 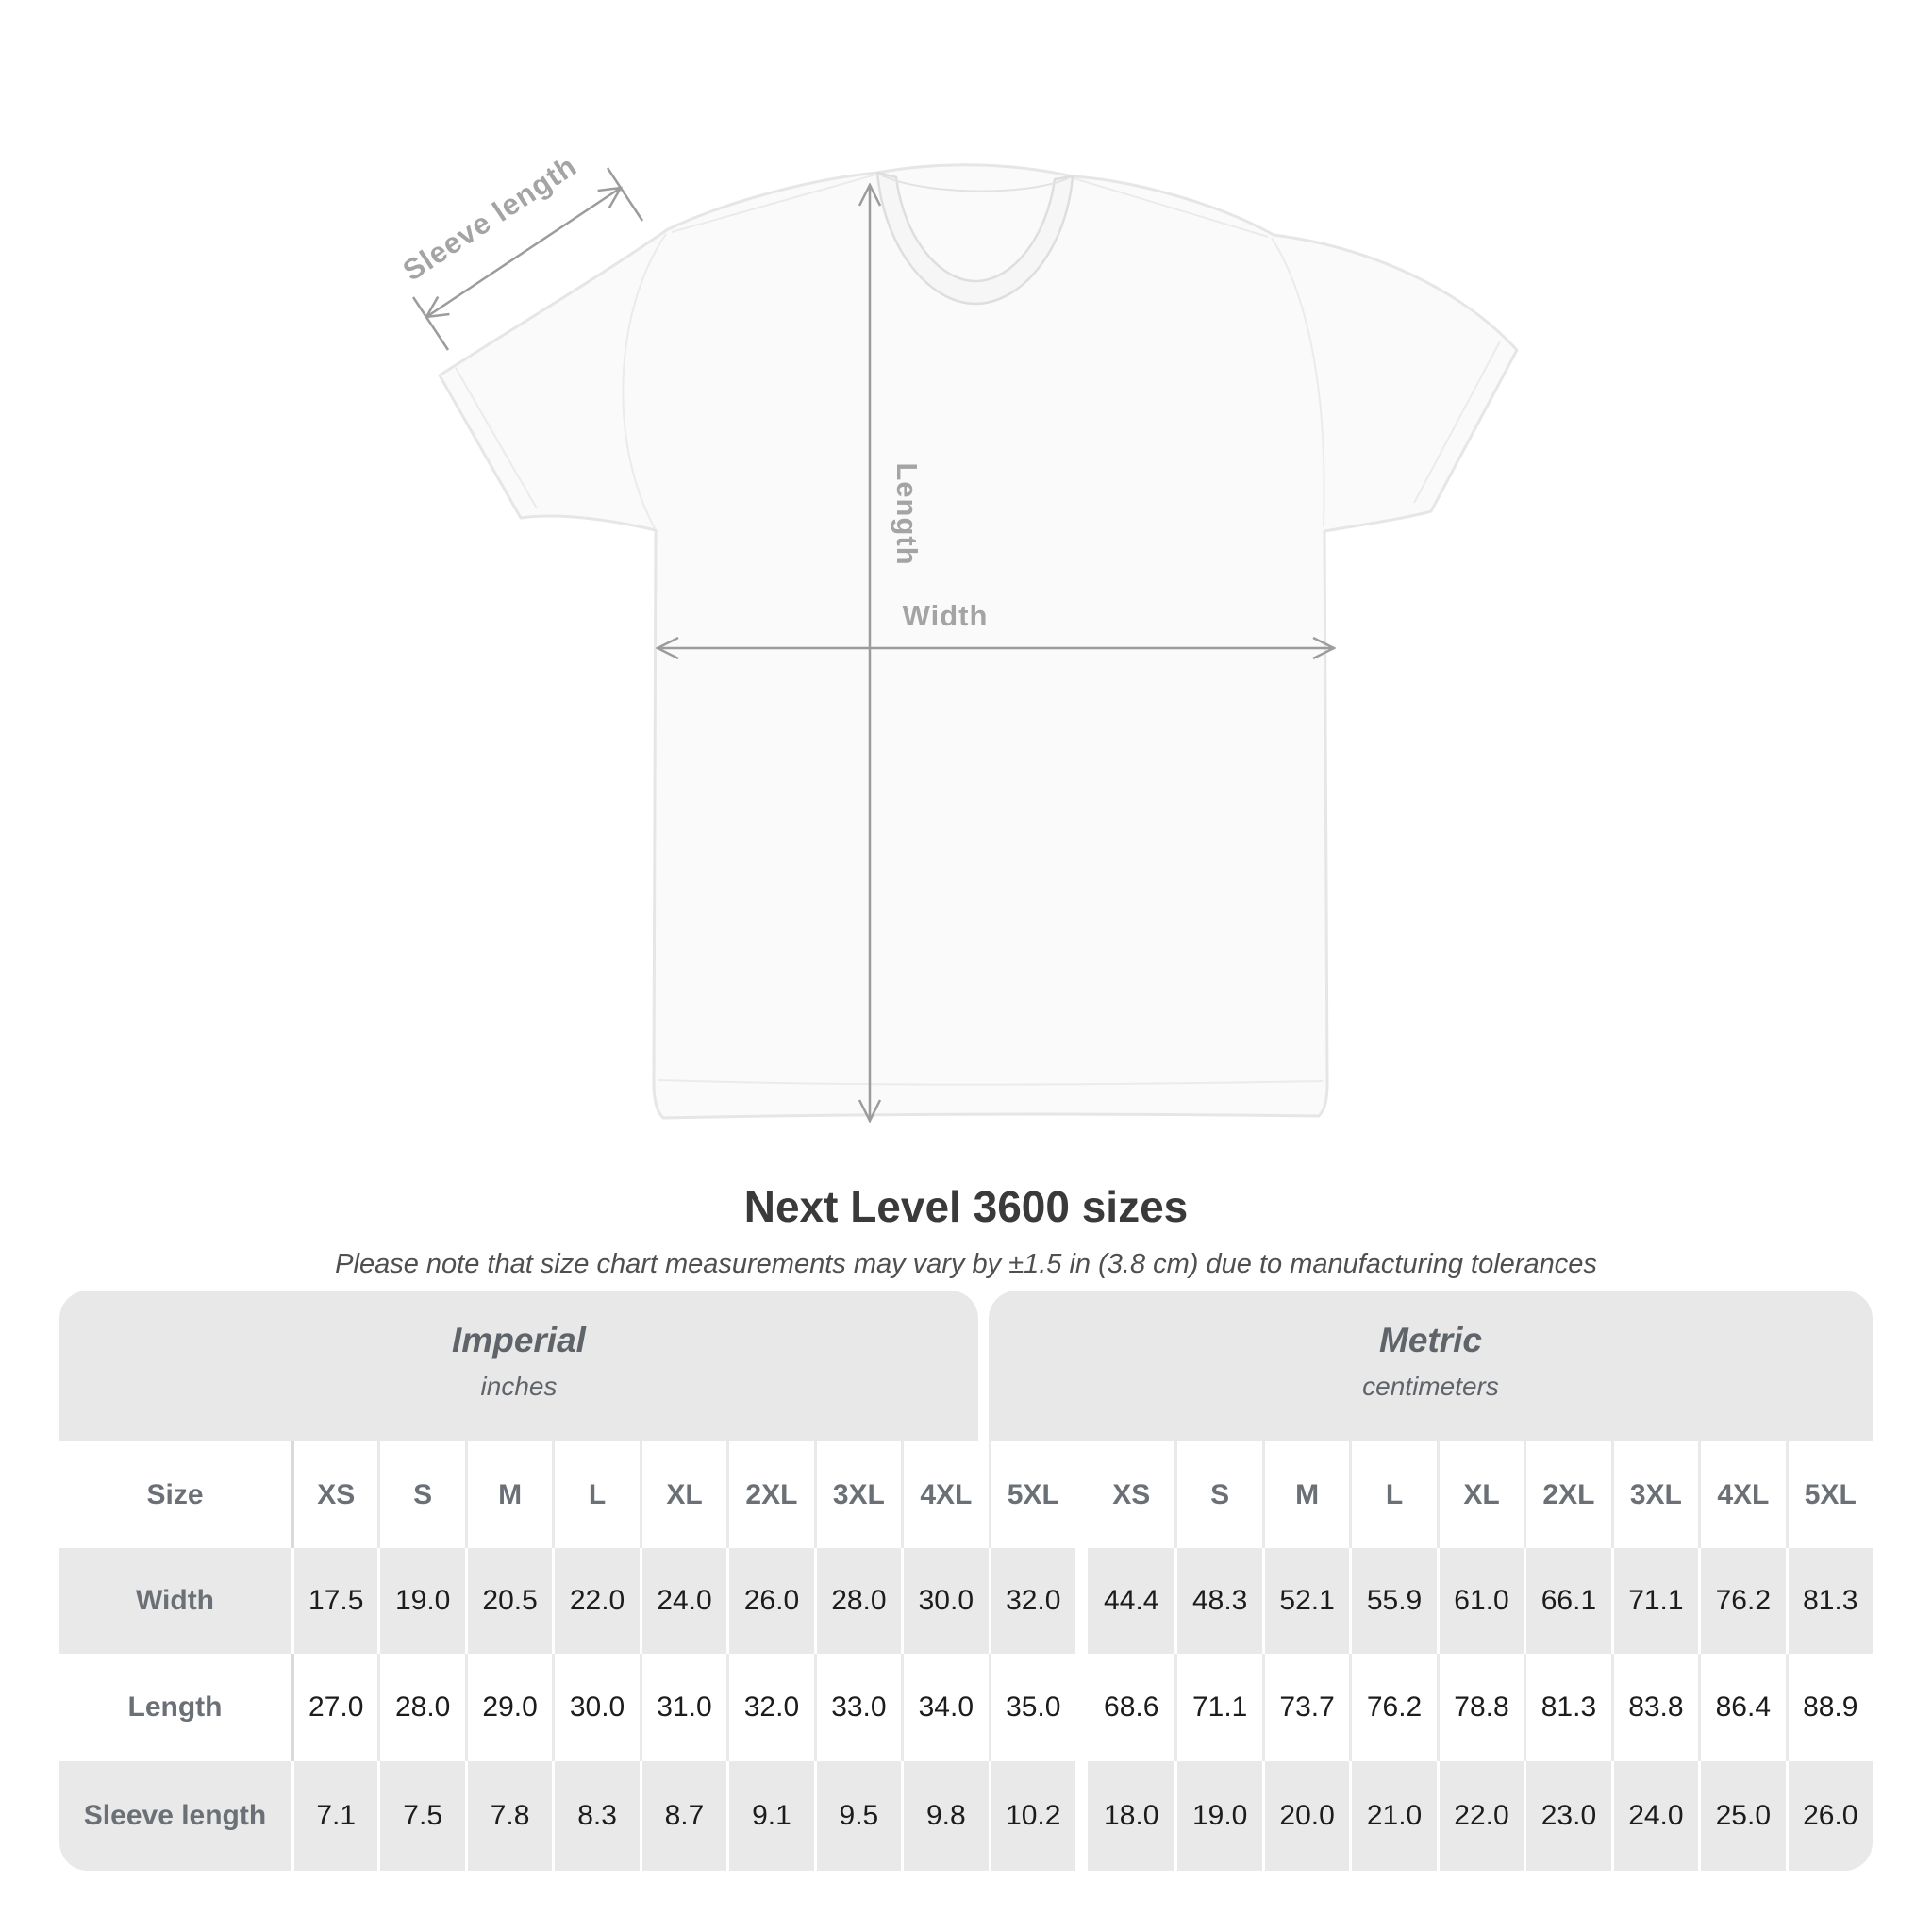 I want to click on measurement-value: 25.0, so click(x=1742, y=1816).